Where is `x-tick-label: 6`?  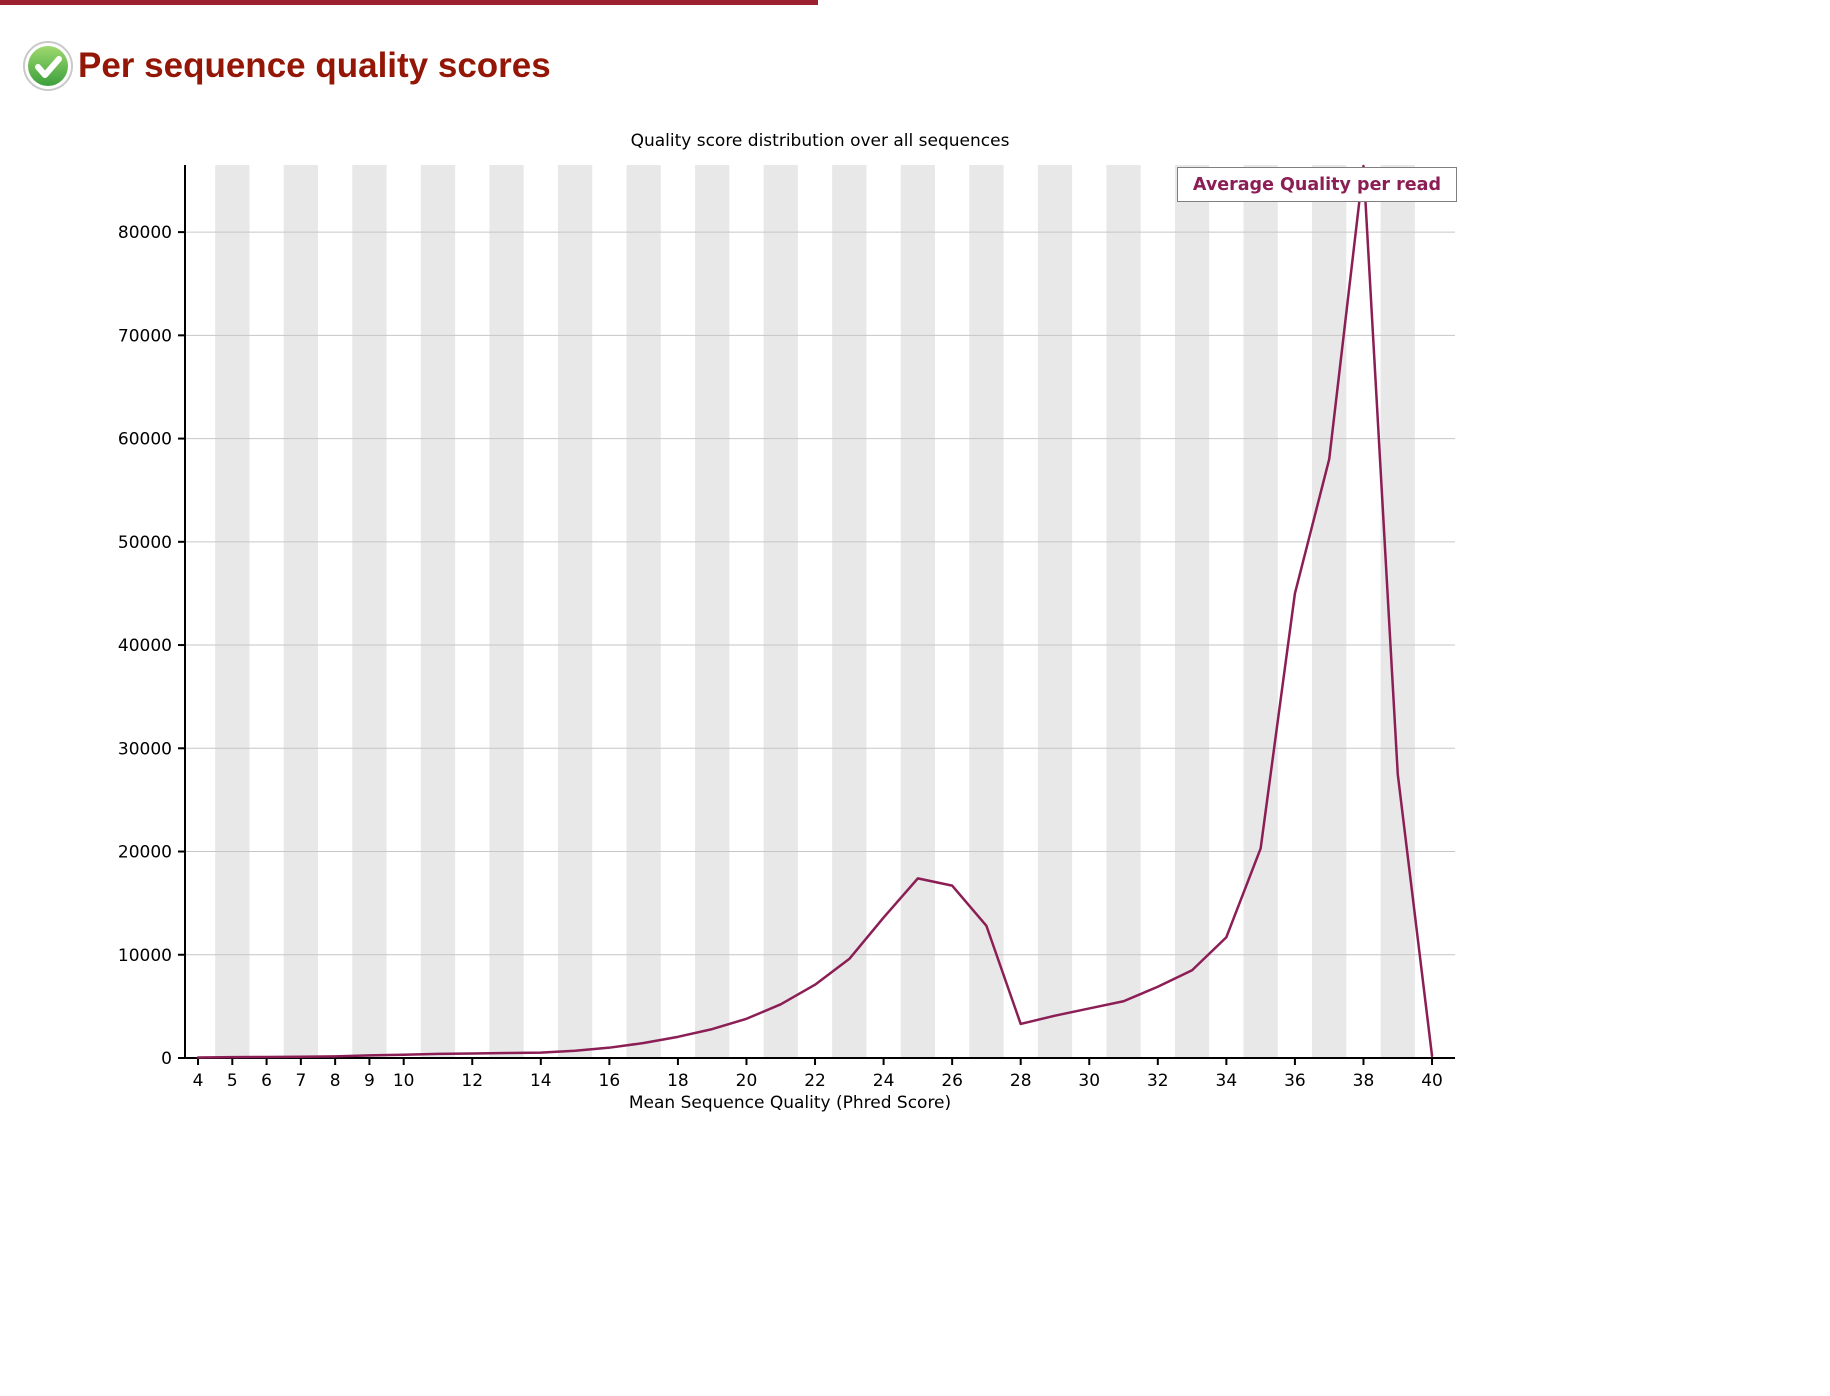 x-tick-label: 6 is located at coordinates (266, 1081).